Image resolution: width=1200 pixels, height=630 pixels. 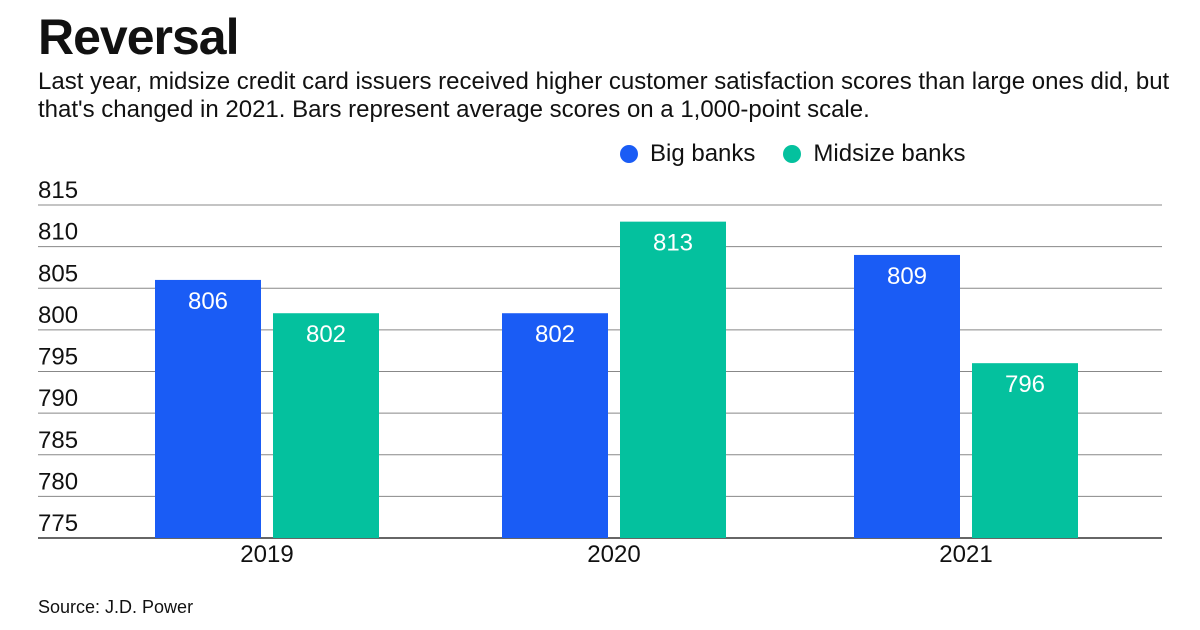 What do you see at coordinates (58, 315) in the screenshot?
I see `y-tick-label-800: 800` at bounding box center [58, 315].